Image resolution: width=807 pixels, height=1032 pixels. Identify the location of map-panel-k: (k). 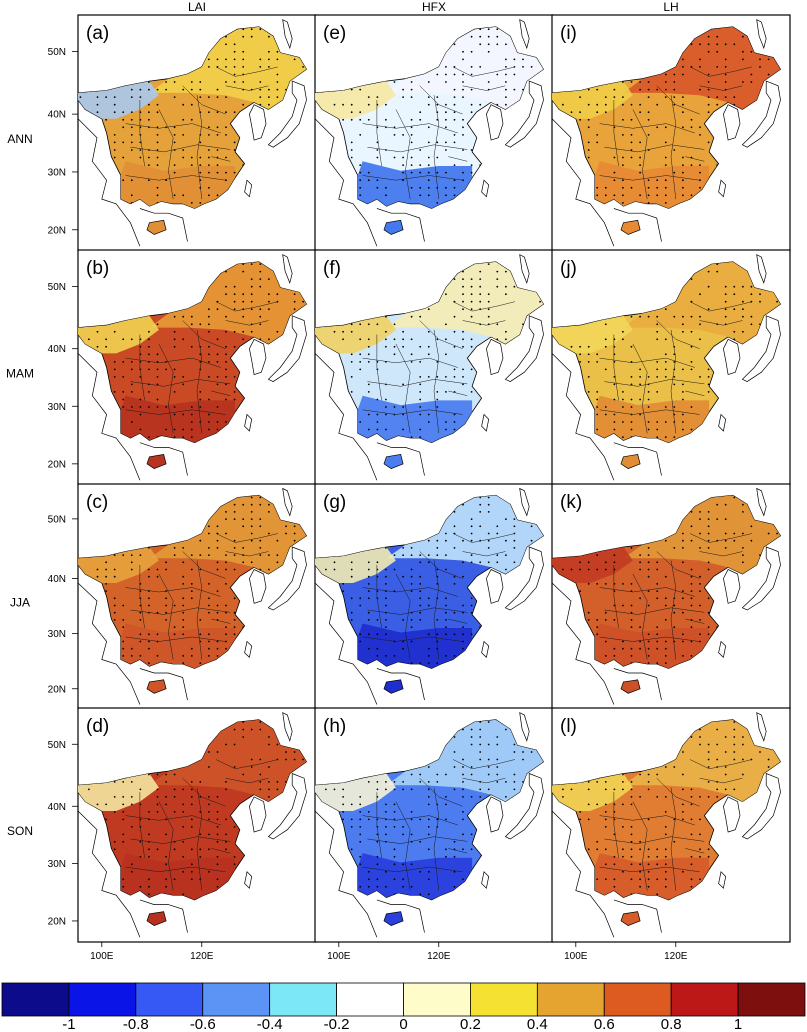
(671, 596).